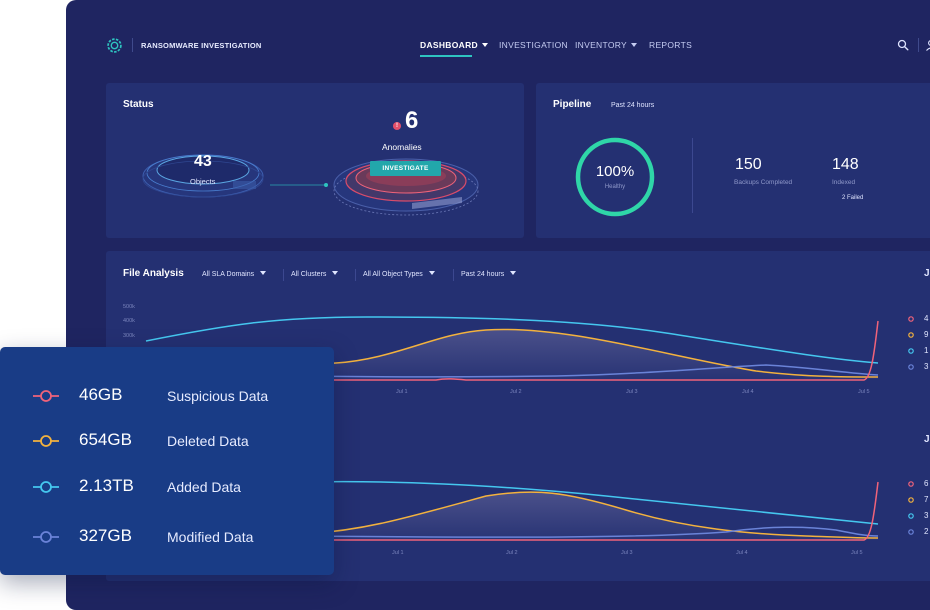 This screenshot has height=610, width=930. I want to click on nav-investigation: INVESTIGATION, so click(533, 45).